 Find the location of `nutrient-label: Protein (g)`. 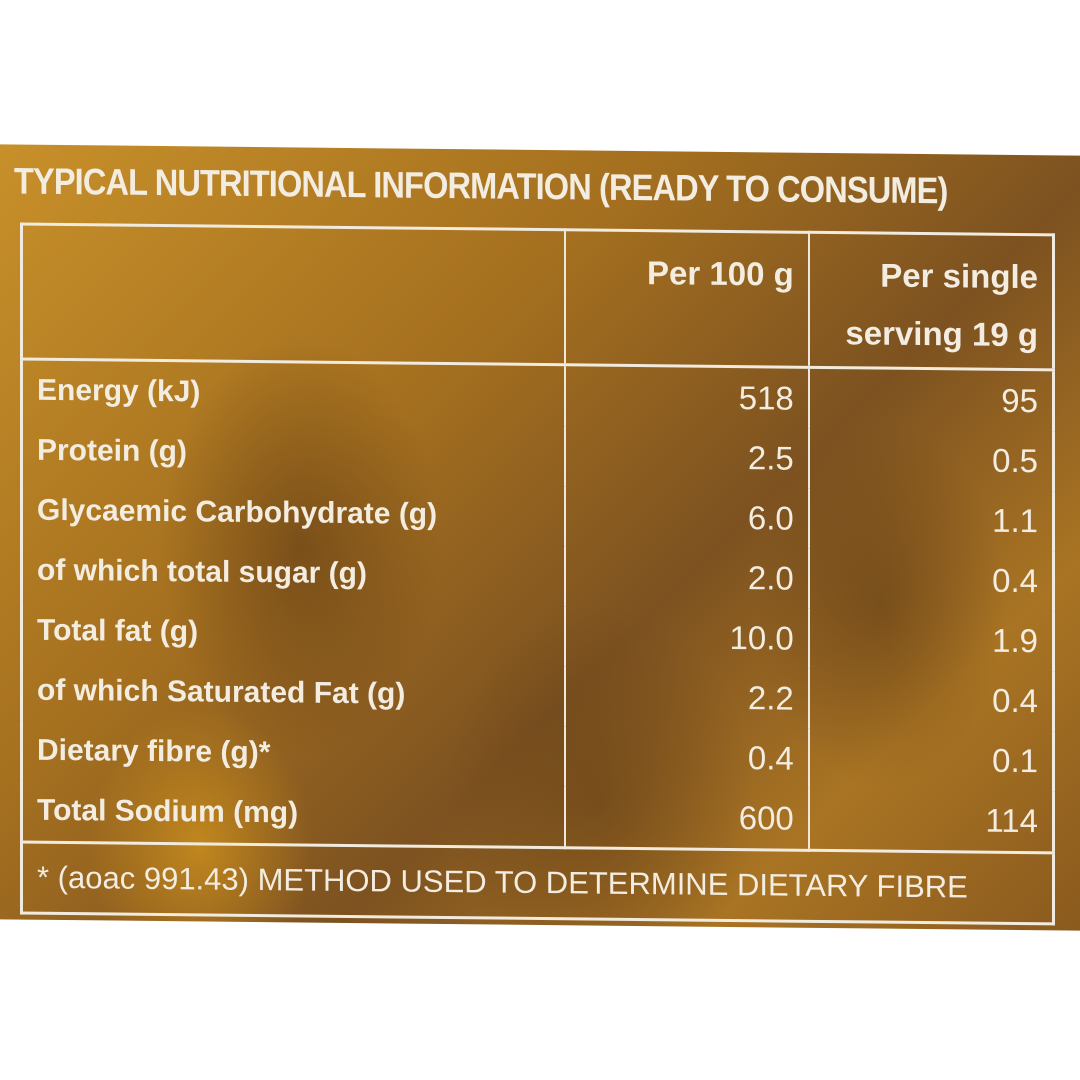

nutrient-label: Protein (g) is located at coordinates (112, 451).